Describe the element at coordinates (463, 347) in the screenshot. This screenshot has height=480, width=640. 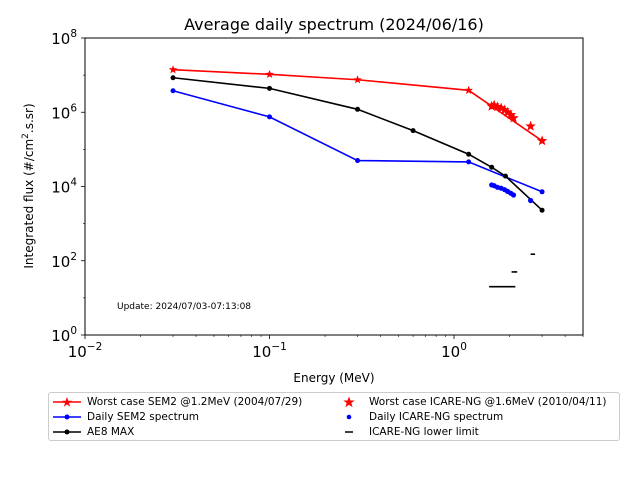
I see `x-tick-exponent: 0` at that location.